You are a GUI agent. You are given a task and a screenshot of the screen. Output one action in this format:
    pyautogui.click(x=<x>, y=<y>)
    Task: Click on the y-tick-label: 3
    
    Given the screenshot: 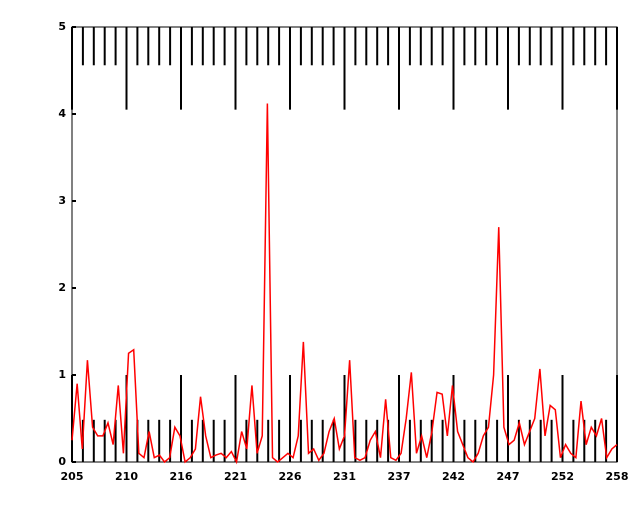 What is the action you would take?
    pyautogui.click(x=62, y=200)
    